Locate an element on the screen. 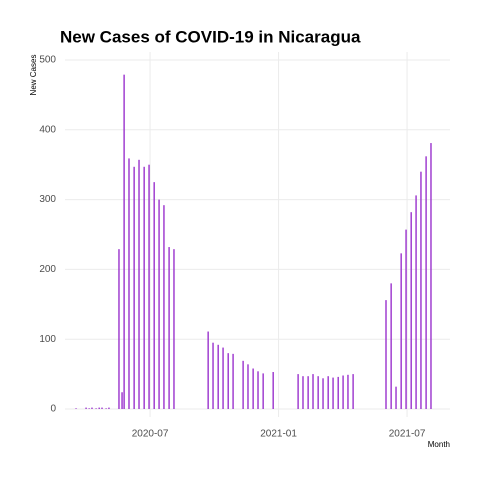 This screenshot has width=480, height=480. chart-title: New Cases of COVID-19 in Nicaragua is located at coordinates (210, 36).